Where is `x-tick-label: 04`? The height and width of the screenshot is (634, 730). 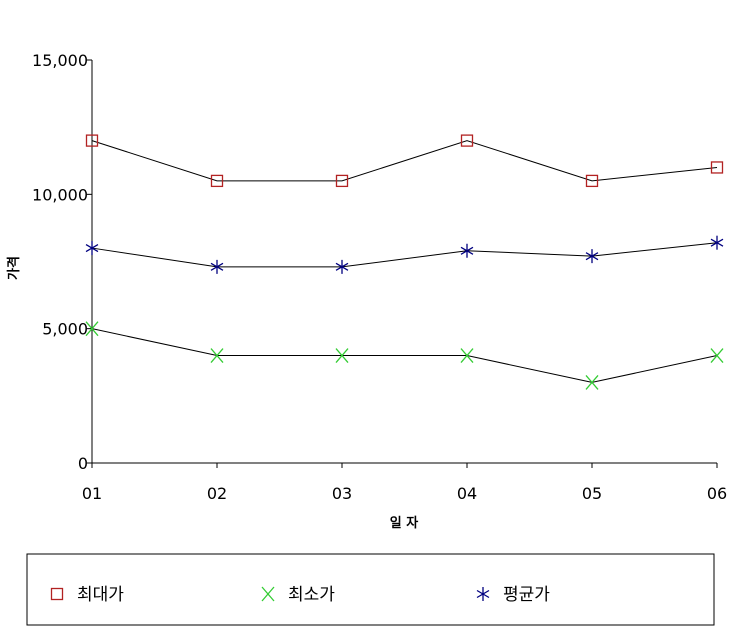
x-tick-label: 04 is located at coordinates (467, 493).